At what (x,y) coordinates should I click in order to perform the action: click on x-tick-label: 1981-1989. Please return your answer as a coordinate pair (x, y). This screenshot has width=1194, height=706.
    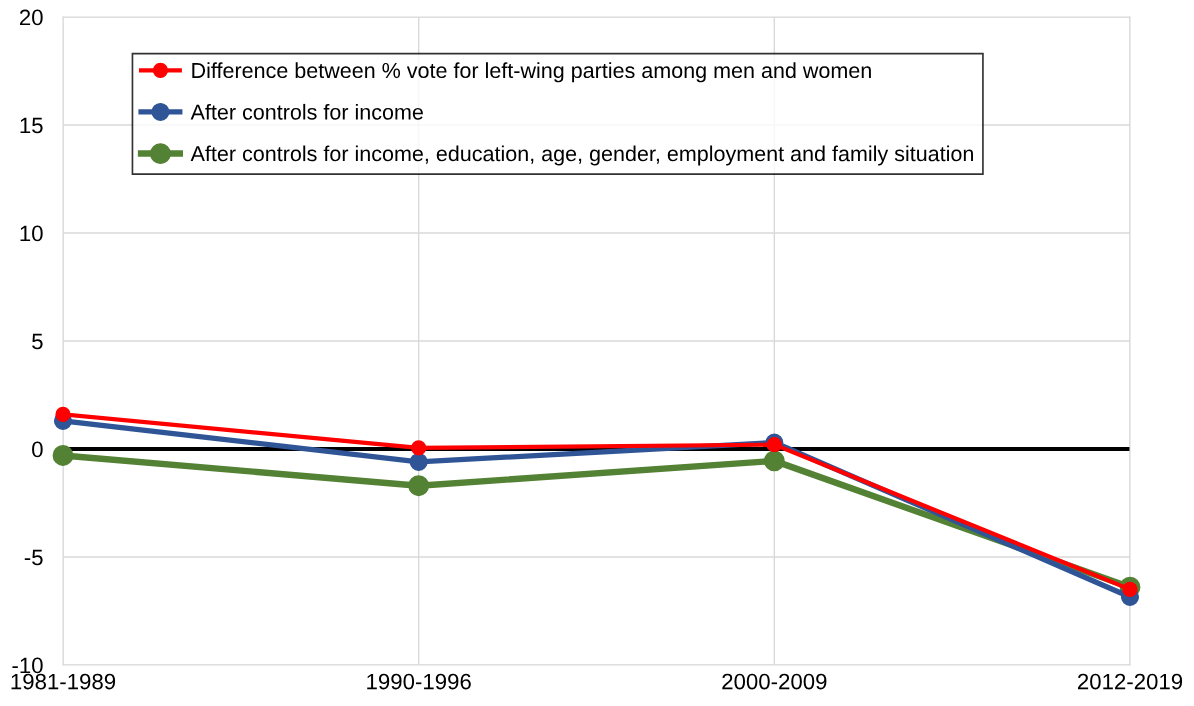
    Looking at the image, I should click on (63, 681).